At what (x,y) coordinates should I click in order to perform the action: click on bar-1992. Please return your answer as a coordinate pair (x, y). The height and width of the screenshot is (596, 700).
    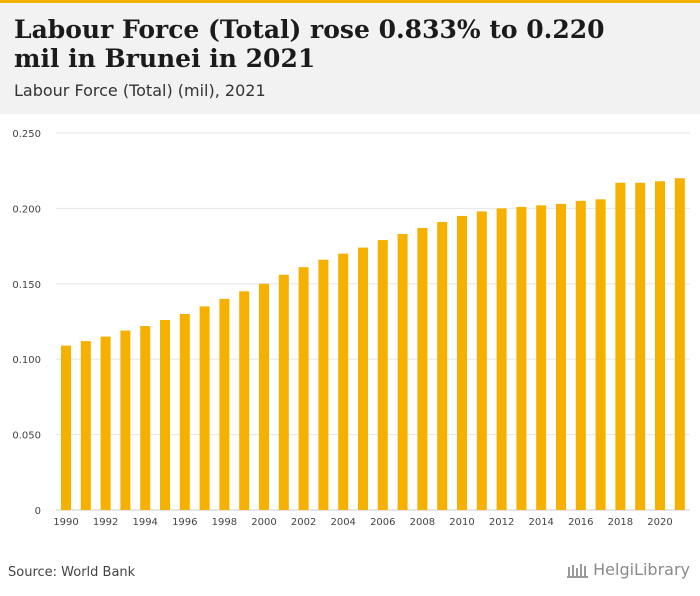
    Looking at the image, I should click on (105, 423).